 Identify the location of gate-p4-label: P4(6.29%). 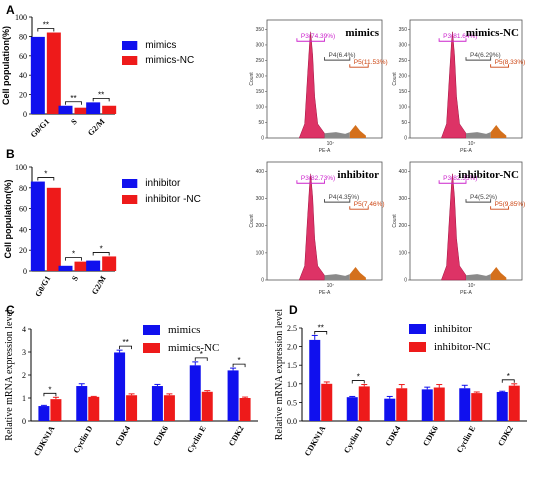
(485, 55).